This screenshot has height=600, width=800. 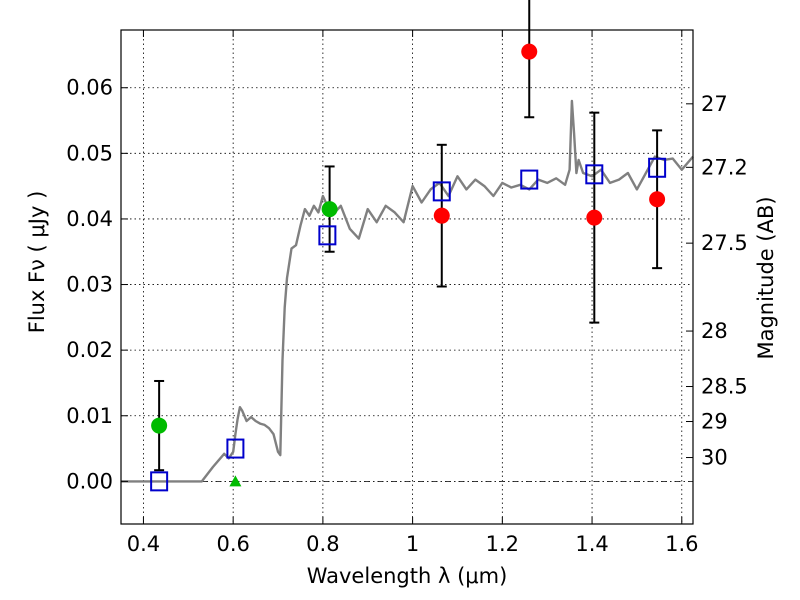 I want to click on y-tick-label: 0.06, so click(x=89, y=88).